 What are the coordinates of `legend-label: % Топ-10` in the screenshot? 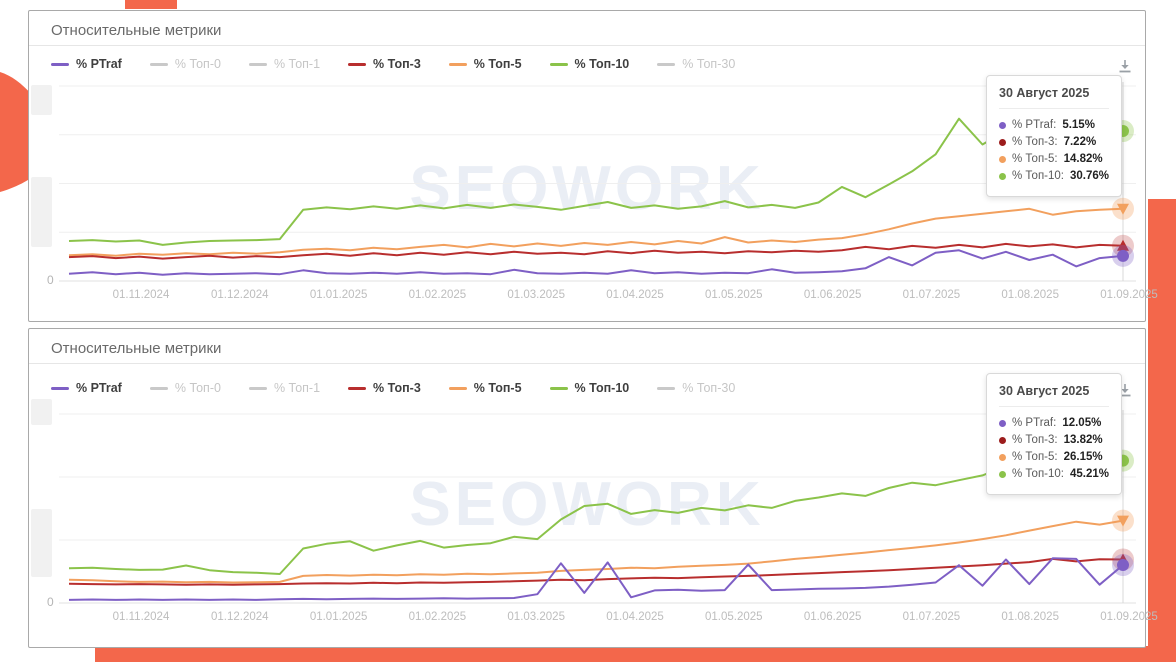 It's located at (602, 388).